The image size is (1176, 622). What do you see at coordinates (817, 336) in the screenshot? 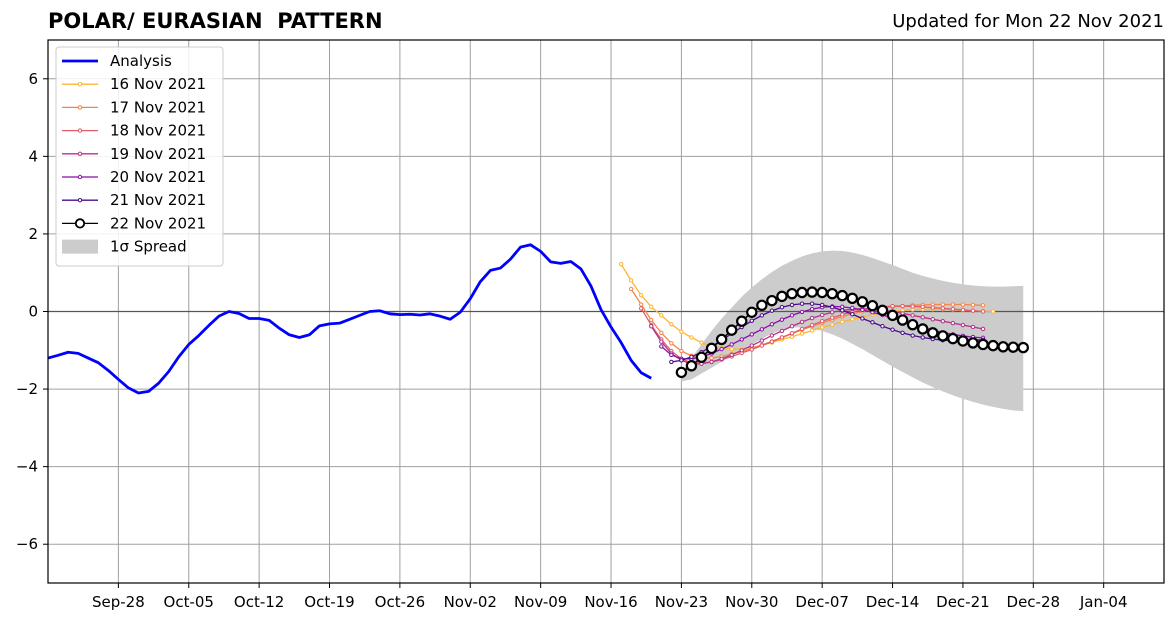
I see `forecast-line` at bounding box center [817, 336].